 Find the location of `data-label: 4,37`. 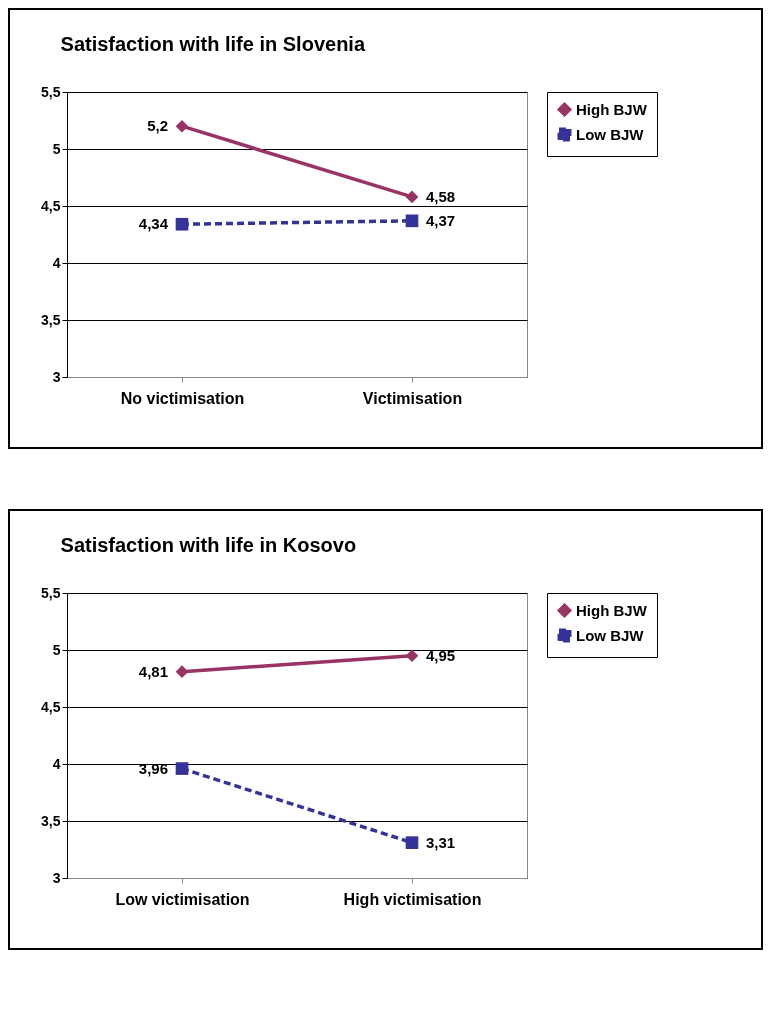

data-label: 4,37 is located at coordinates (441, 220).